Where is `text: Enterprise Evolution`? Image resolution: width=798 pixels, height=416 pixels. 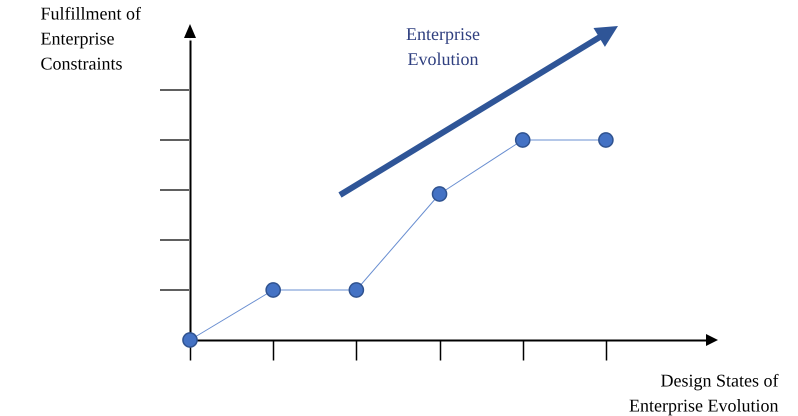 text: Enterprise Evolution is located at coordinates (443, 46).